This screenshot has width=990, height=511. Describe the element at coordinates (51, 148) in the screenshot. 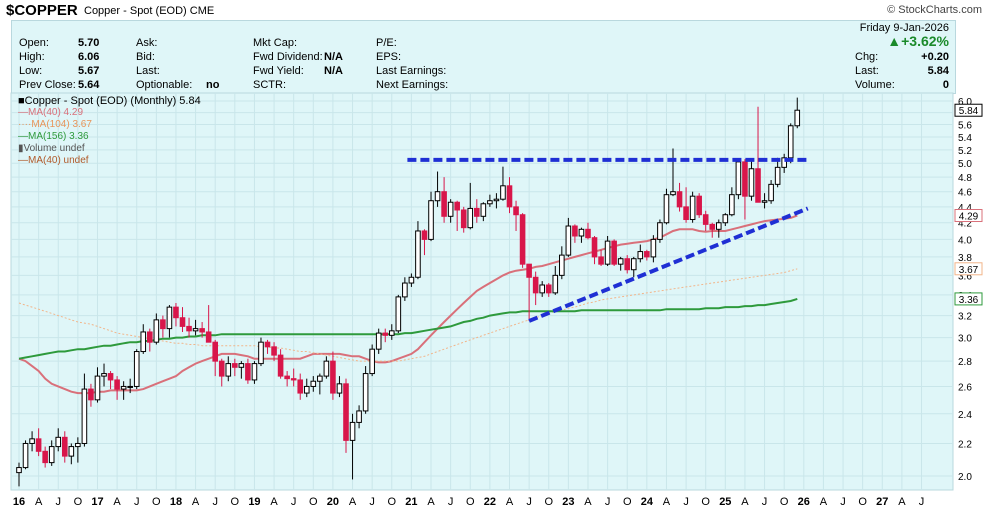

I see `legend-volume: ▮Volume undef` at that location.